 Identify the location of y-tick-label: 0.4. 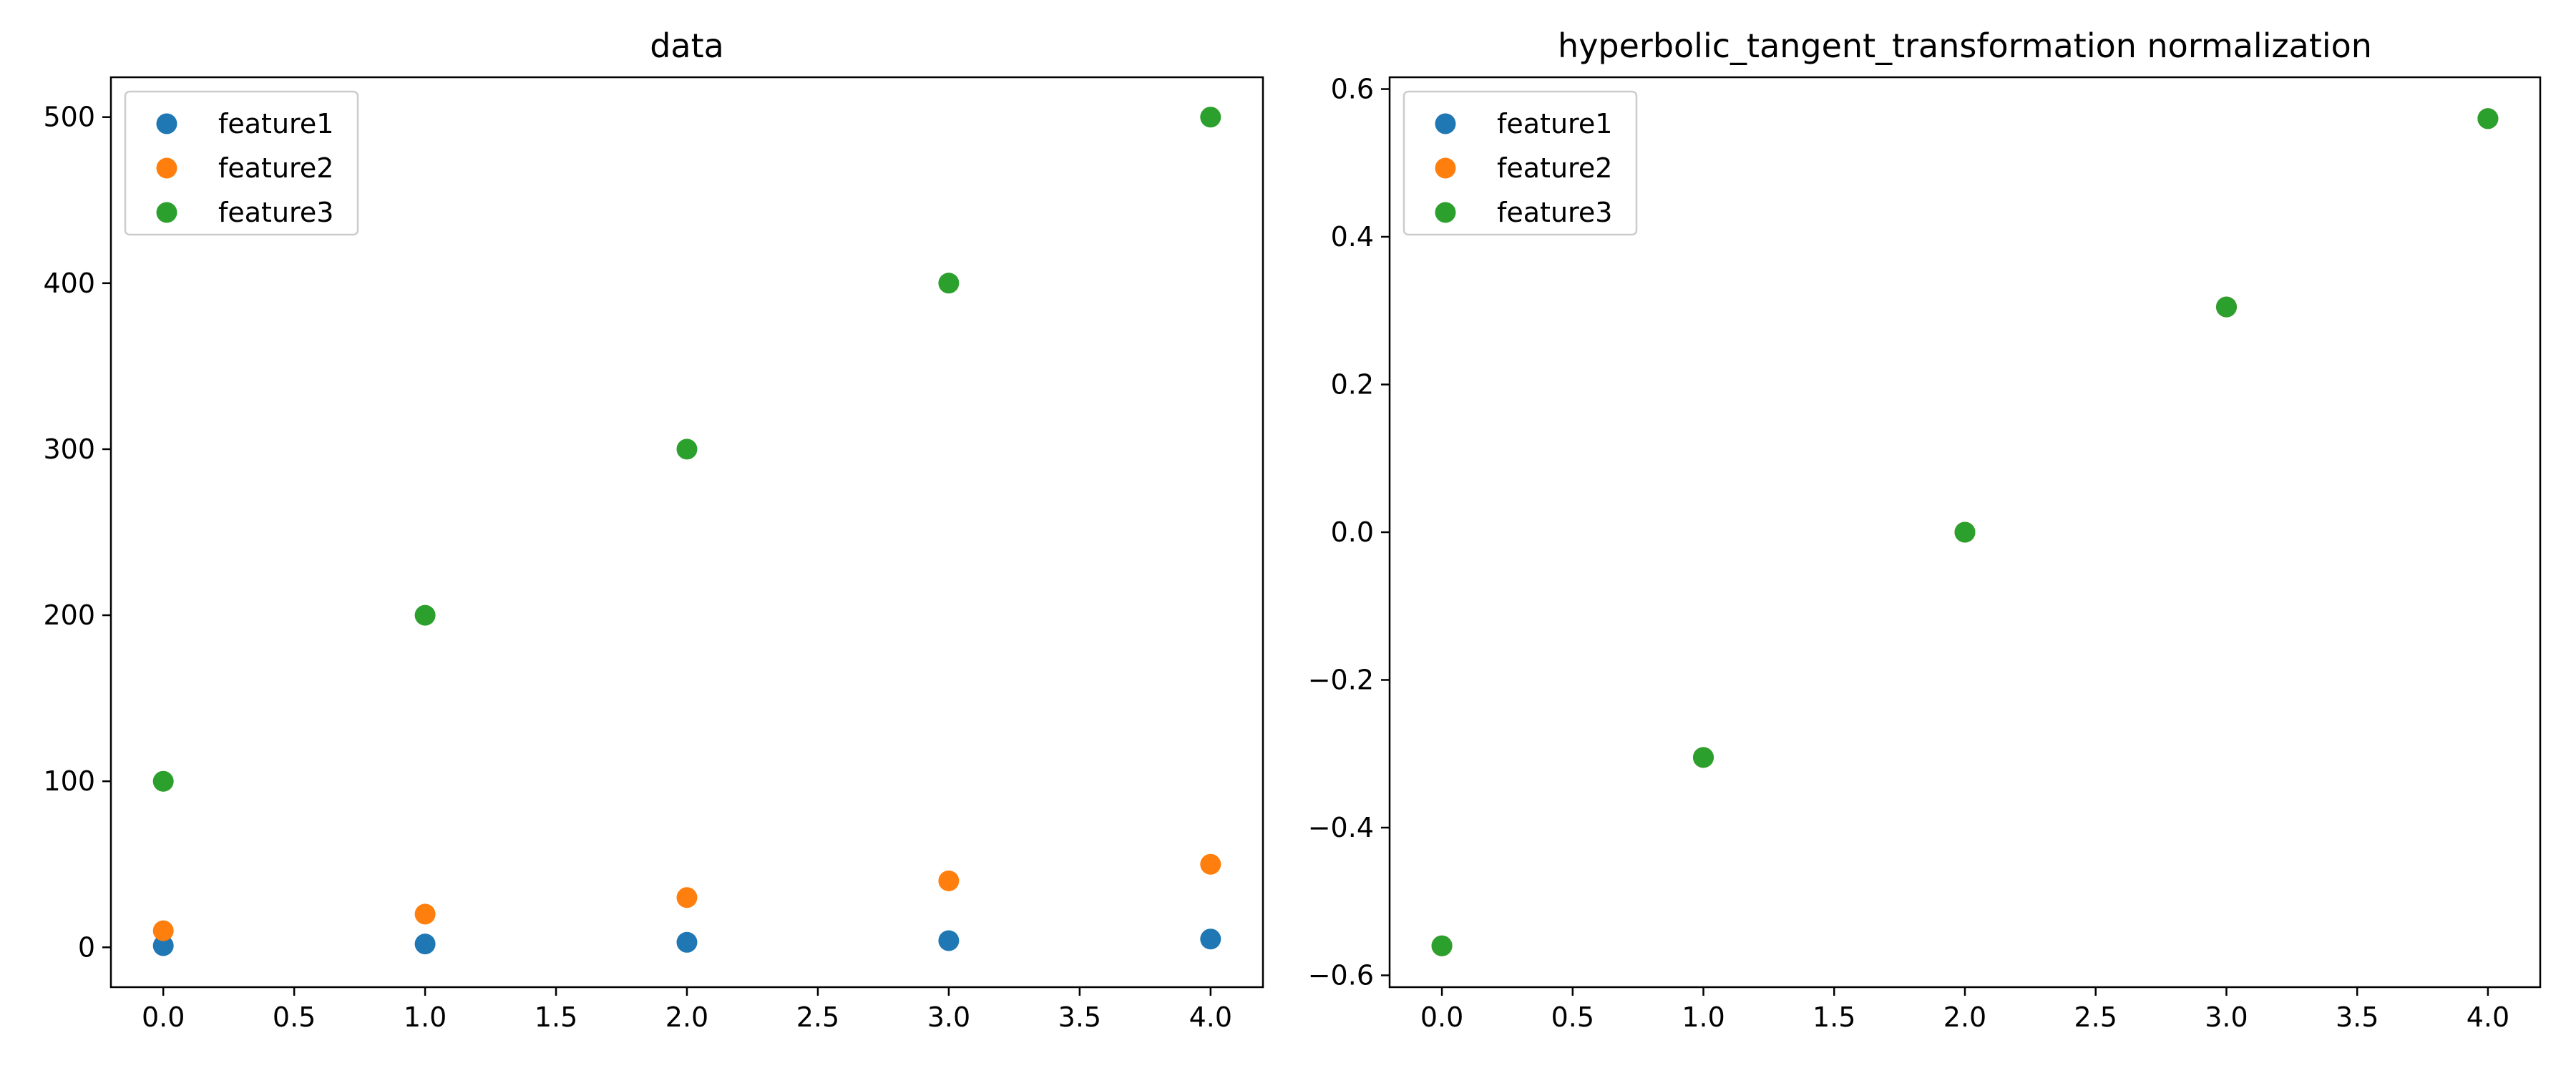
(1352, 237).